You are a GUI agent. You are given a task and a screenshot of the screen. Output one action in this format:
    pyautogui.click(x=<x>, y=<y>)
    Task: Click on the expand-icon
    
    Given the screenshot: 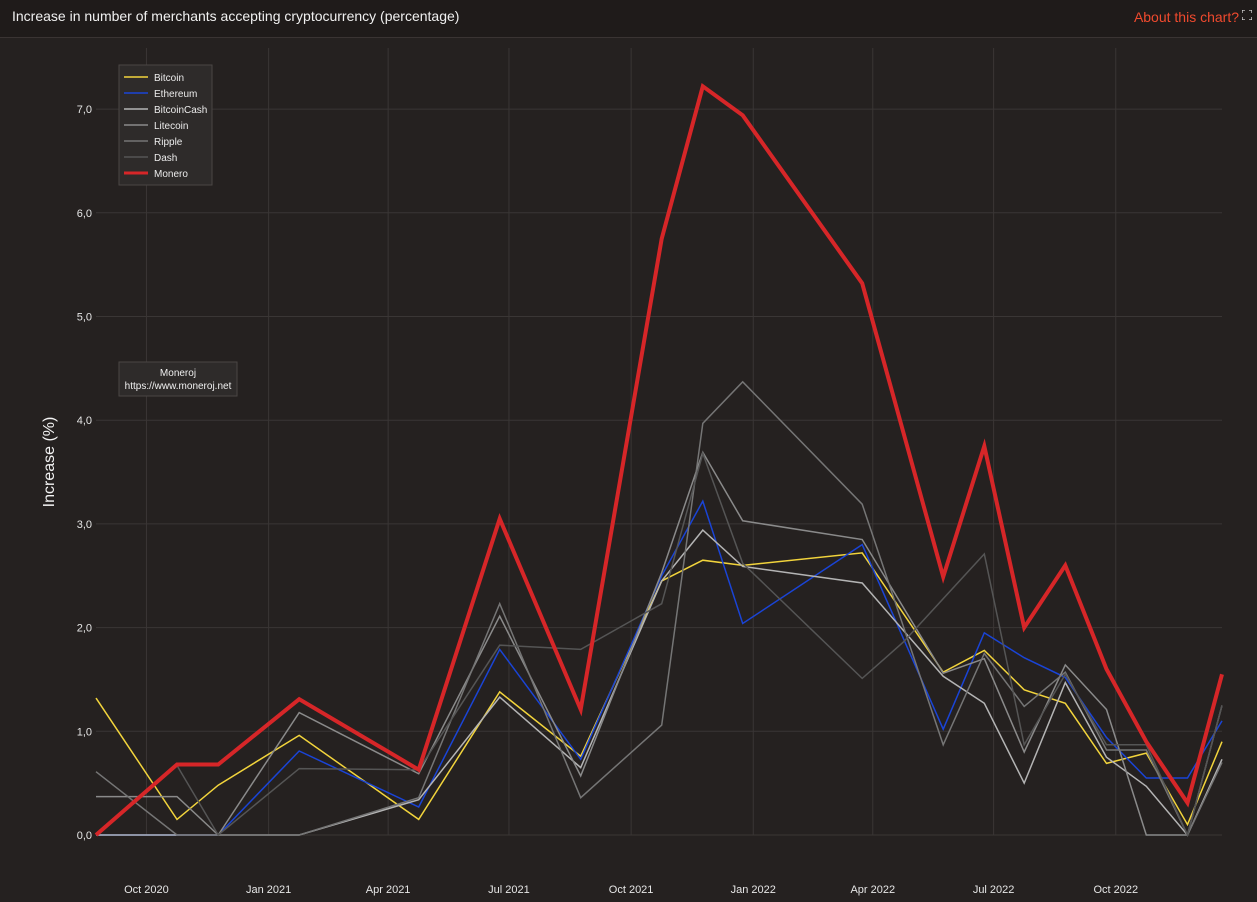 What is the action you would take?
    pyautogui.click(x=1247, y=15)
    